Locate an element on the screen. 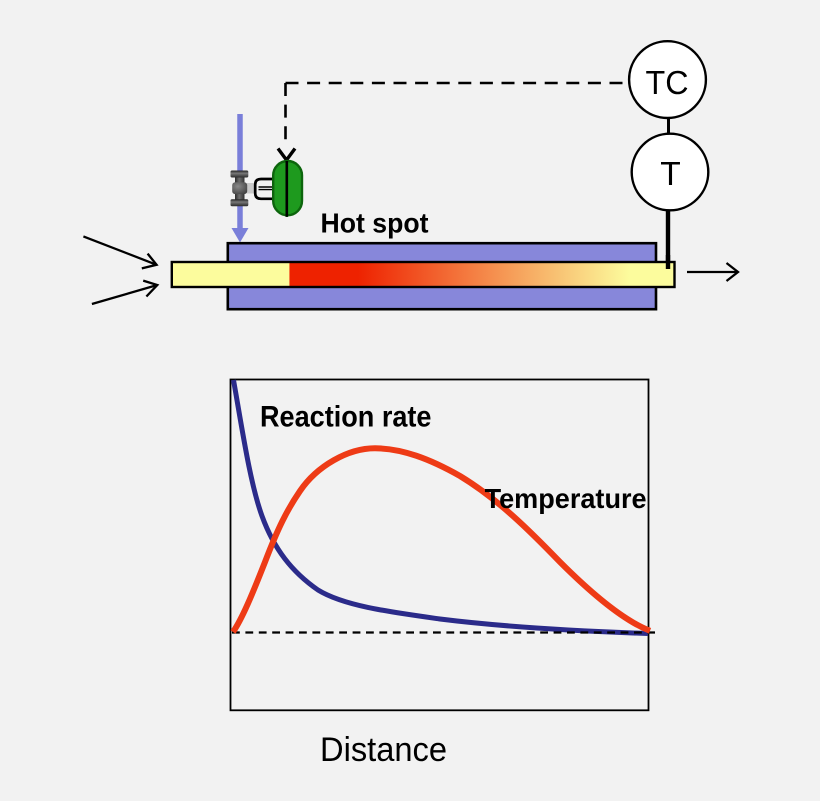 The image size is (820, 801). svg-text: Hot spot is located at coordinates (375, 222).